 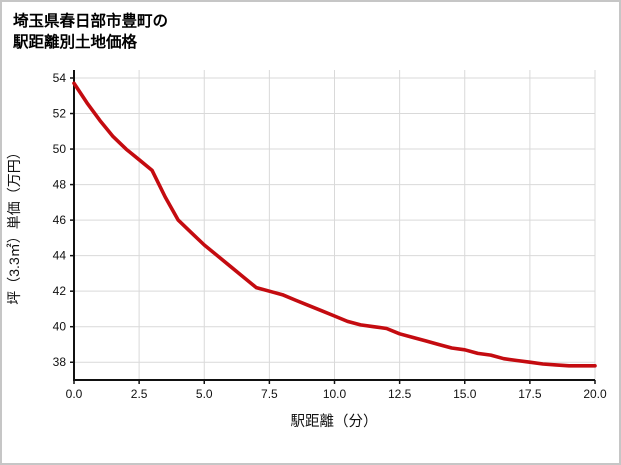 I want to click on page-title: 埼玉県春日部市豊町の 駅距離別土地価格, so click(x=310, y=28).